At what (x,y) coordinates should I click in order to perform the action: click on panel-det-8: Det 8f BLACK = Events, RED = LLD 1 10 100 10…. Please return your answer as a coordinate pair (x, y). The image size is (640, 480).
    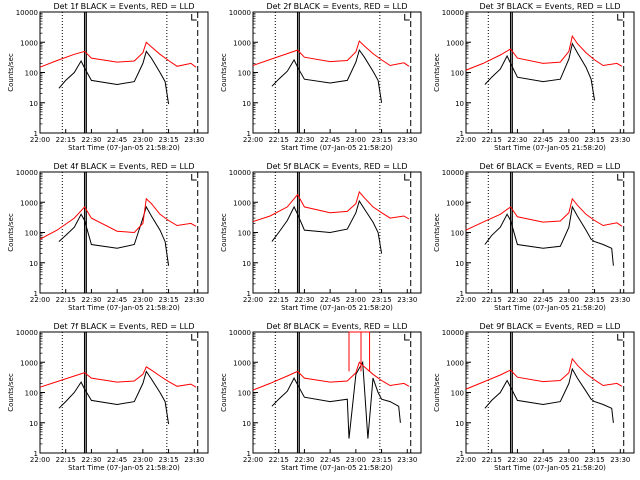
    Looking at the image, I should click on (321, 397).